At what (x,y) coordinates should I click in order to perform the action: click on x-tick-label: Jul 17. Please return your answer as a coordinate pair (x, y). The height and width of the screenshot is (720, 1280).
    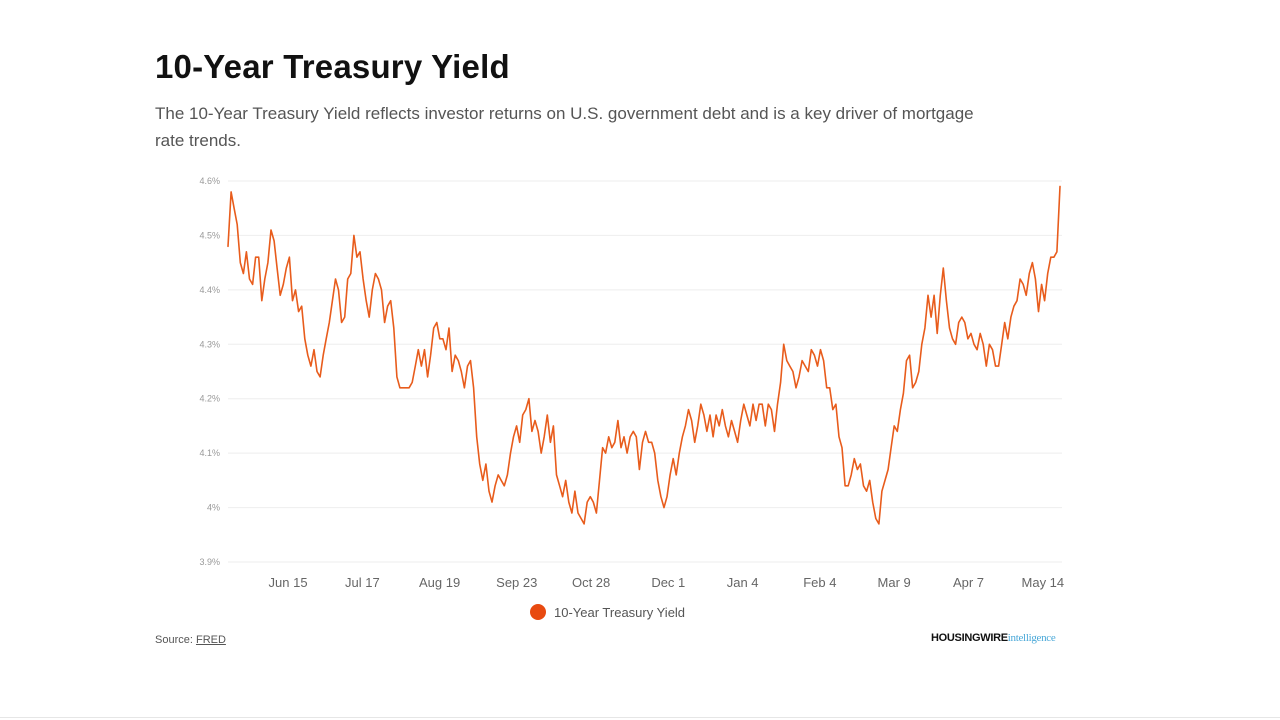
    Looking at the image, I should click on (362, 582).